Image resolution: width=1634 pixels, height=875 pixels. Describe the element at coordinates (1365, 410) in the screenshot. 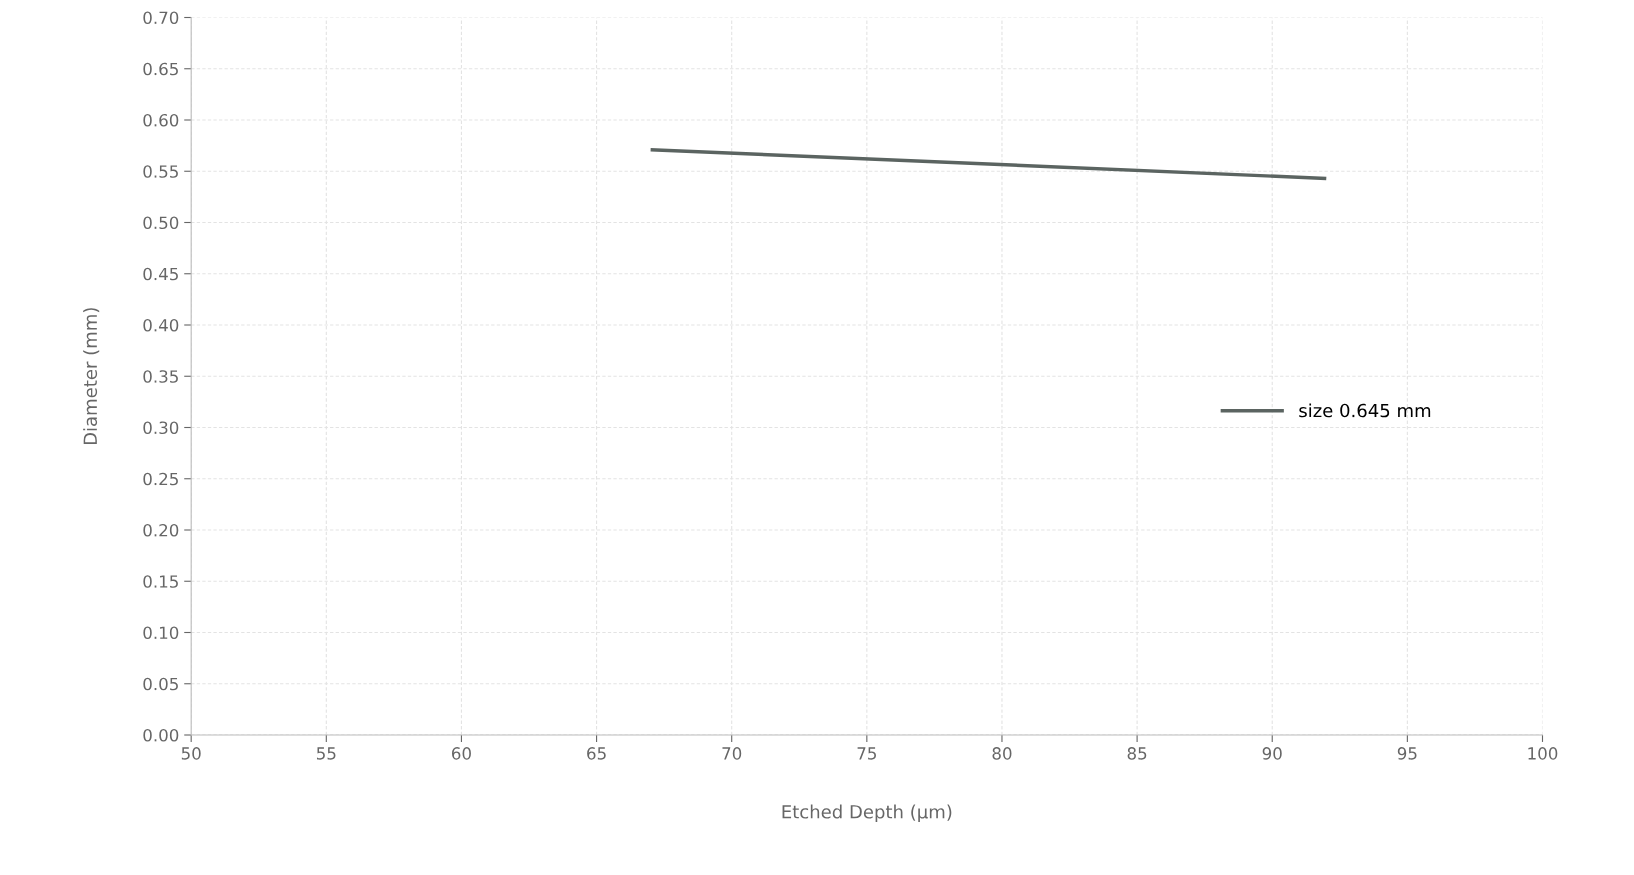

I see `legend-label: size 0.645 mm` at that location.